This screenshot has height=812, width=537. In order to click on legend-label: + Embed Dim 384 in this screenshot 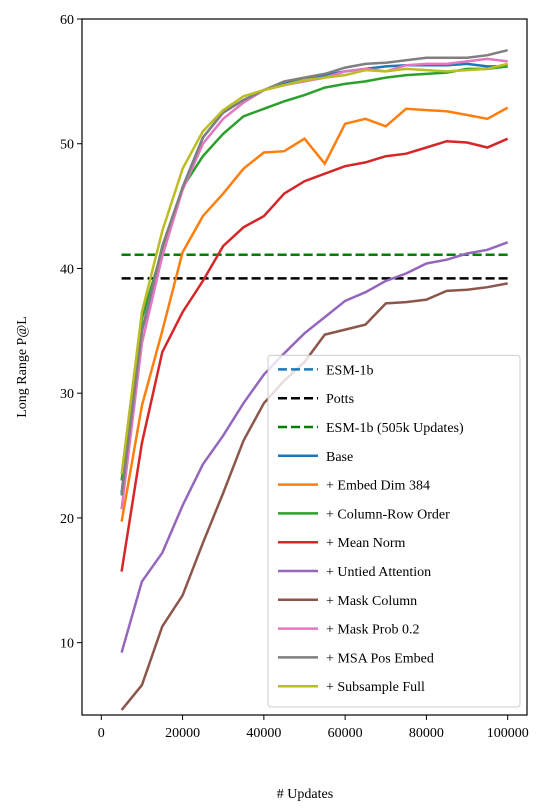, I will do `click(378, 486)`.